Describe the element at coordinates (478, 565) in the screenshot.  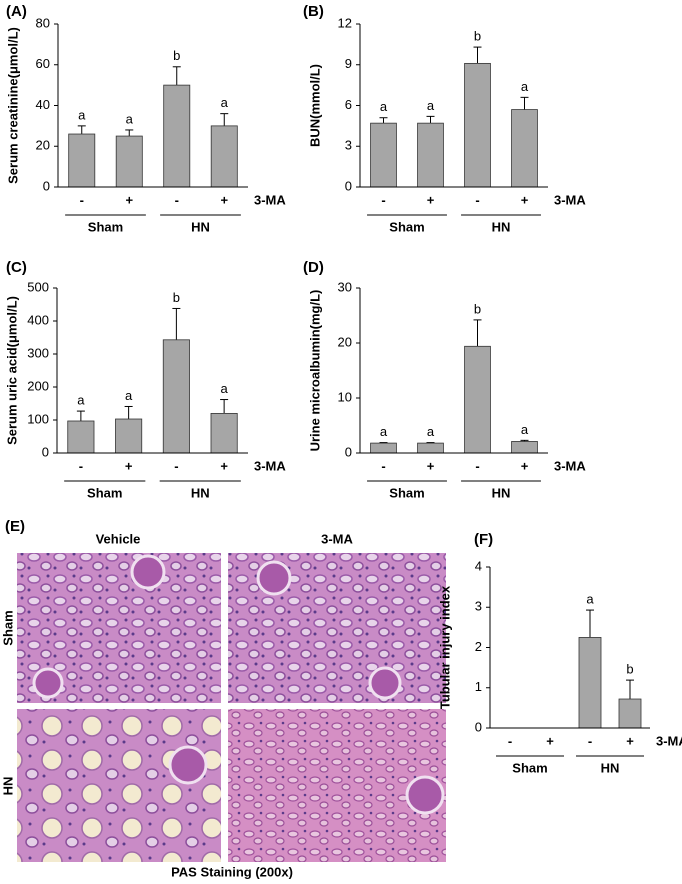
I see `y-tick-label: 4` at that location.